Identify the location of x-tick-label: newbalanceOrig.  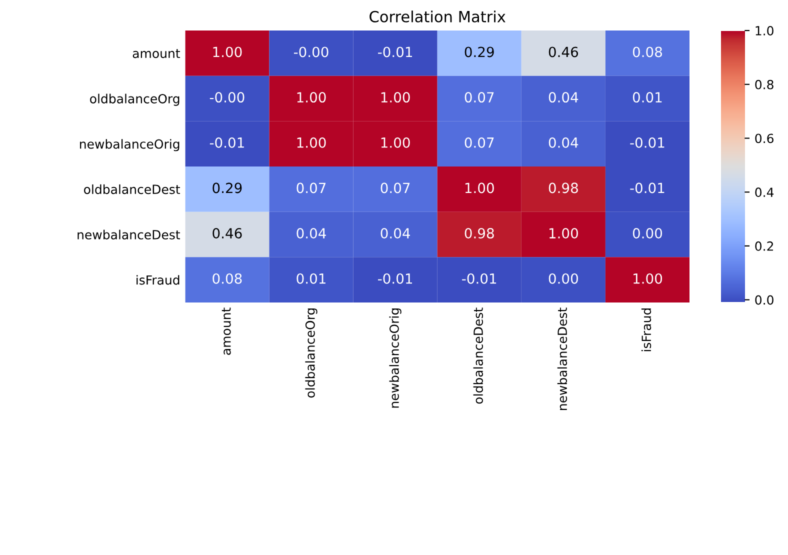
(395, 358).